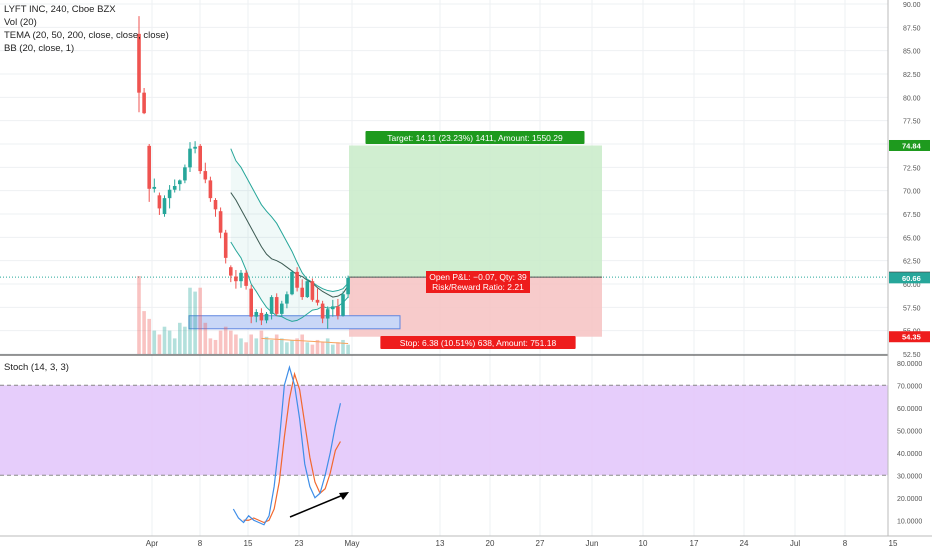 This screenshot has height=555, width=932. What do you see at coordinates (344, 496) in the screenshot?
I see `divergence-arrow-head` at bounding box center [344, 496].